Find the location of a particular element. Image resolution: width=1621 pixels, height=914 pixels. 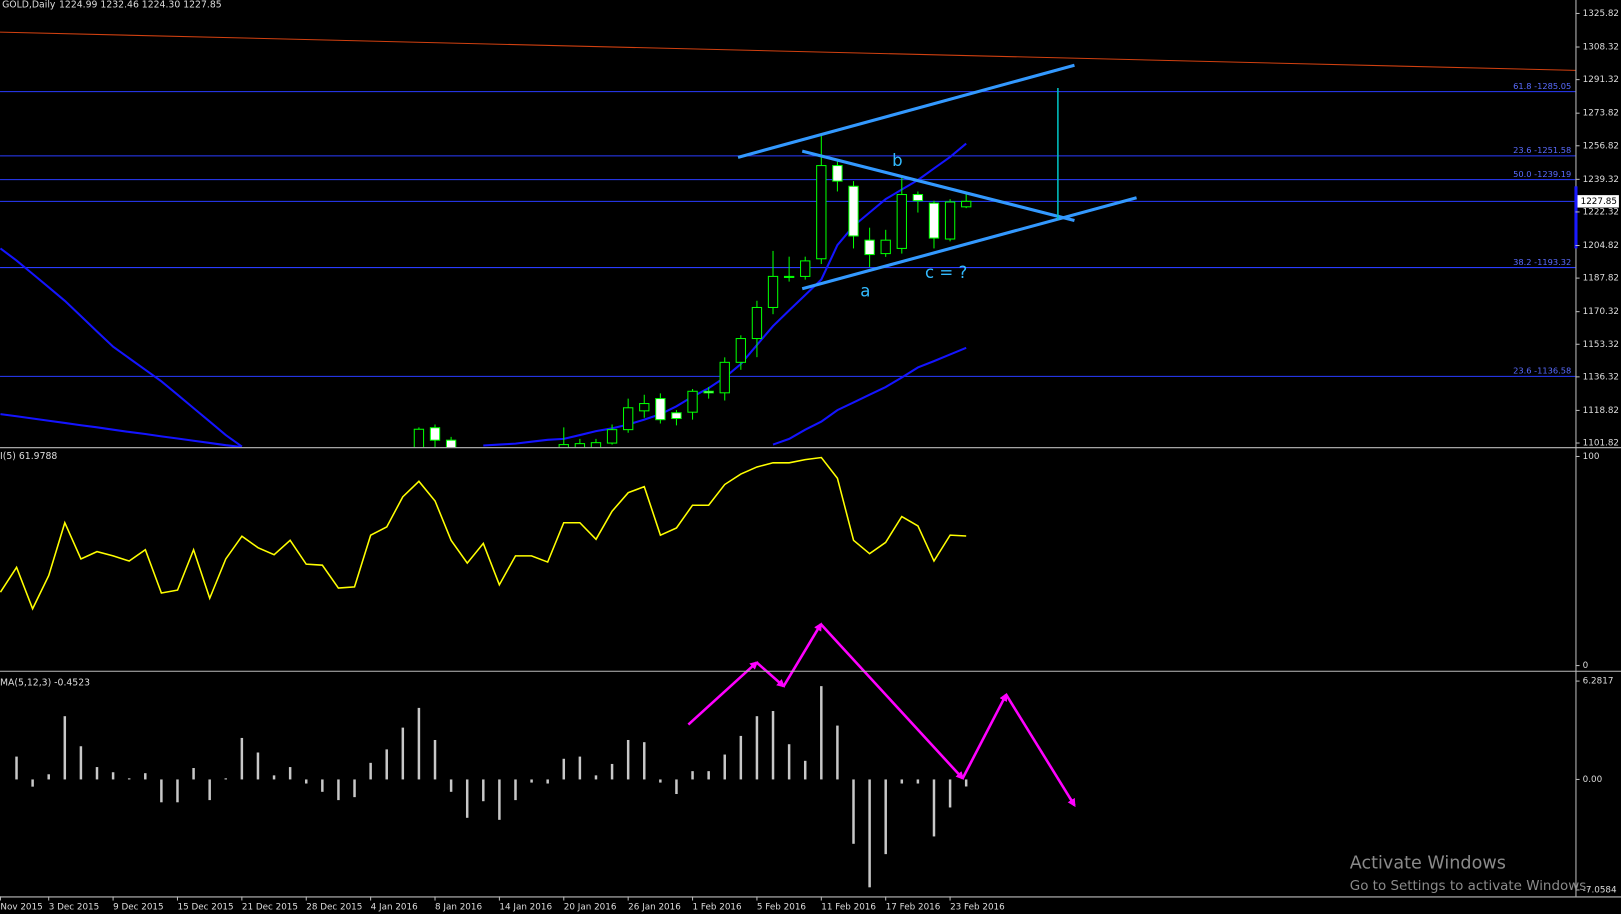

x-tick-label: 20 Jan 2016 is located at coordinates (590, 907).